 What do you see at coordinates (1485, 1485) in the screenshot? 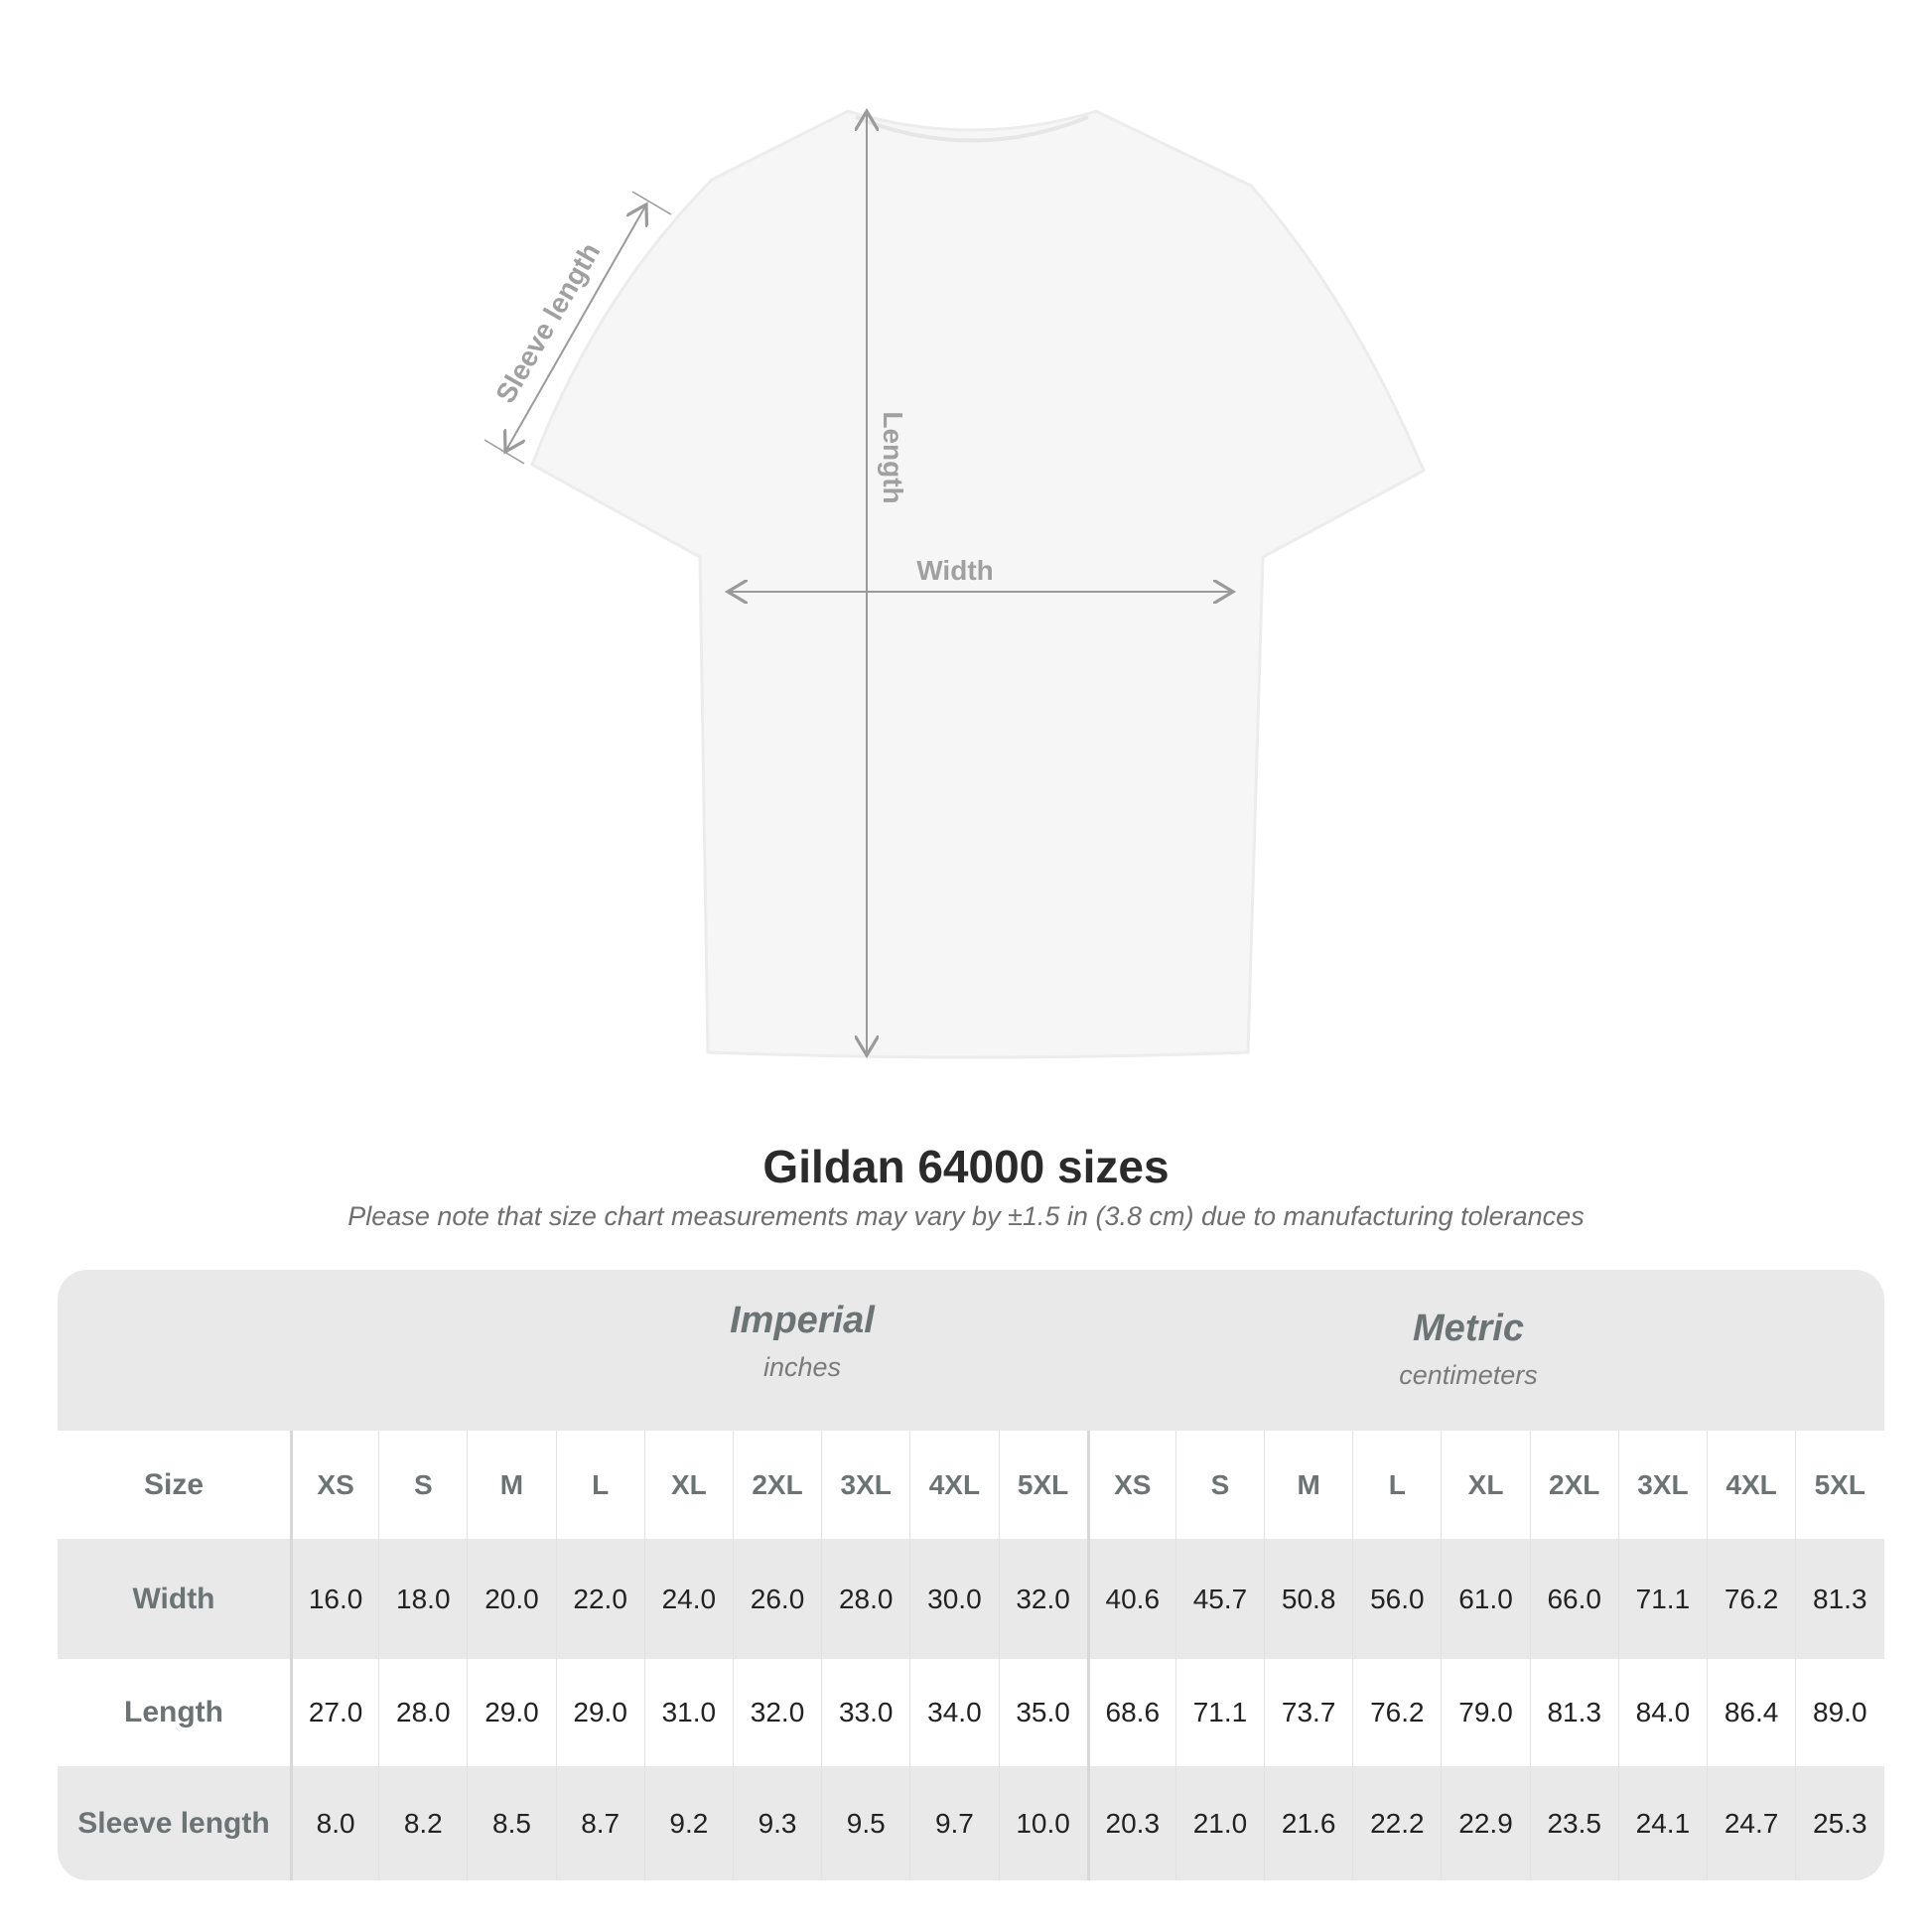
I see `metric-size-xl: XL` at bounding box center [1485, 1485].